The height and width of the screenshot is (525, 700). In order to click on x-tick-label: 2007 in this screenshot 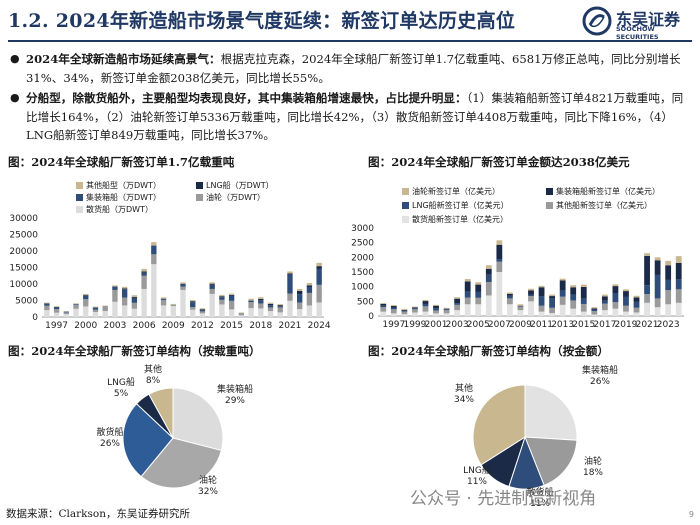, I will do `click(499, 325)`.